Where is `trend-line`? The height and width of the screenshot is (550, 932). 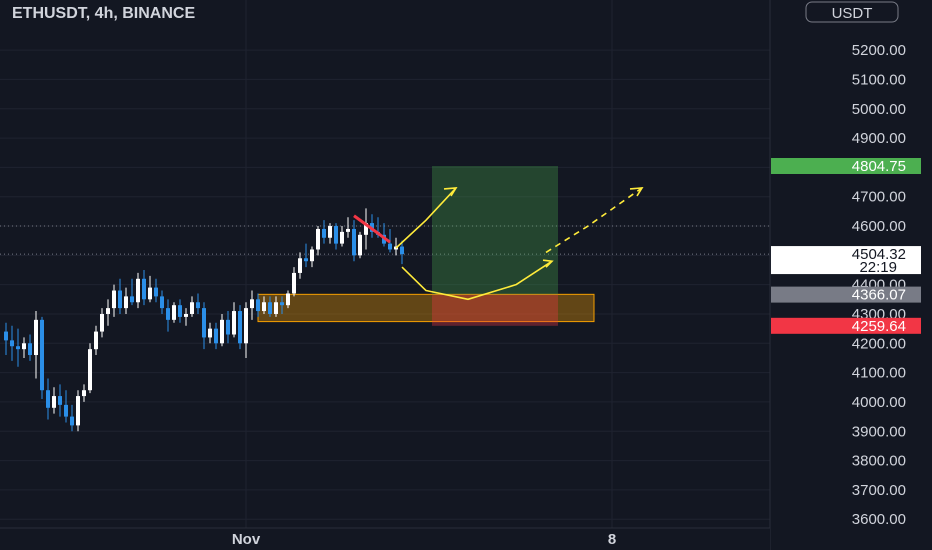 trend-line is located at coordinates (372, 229).